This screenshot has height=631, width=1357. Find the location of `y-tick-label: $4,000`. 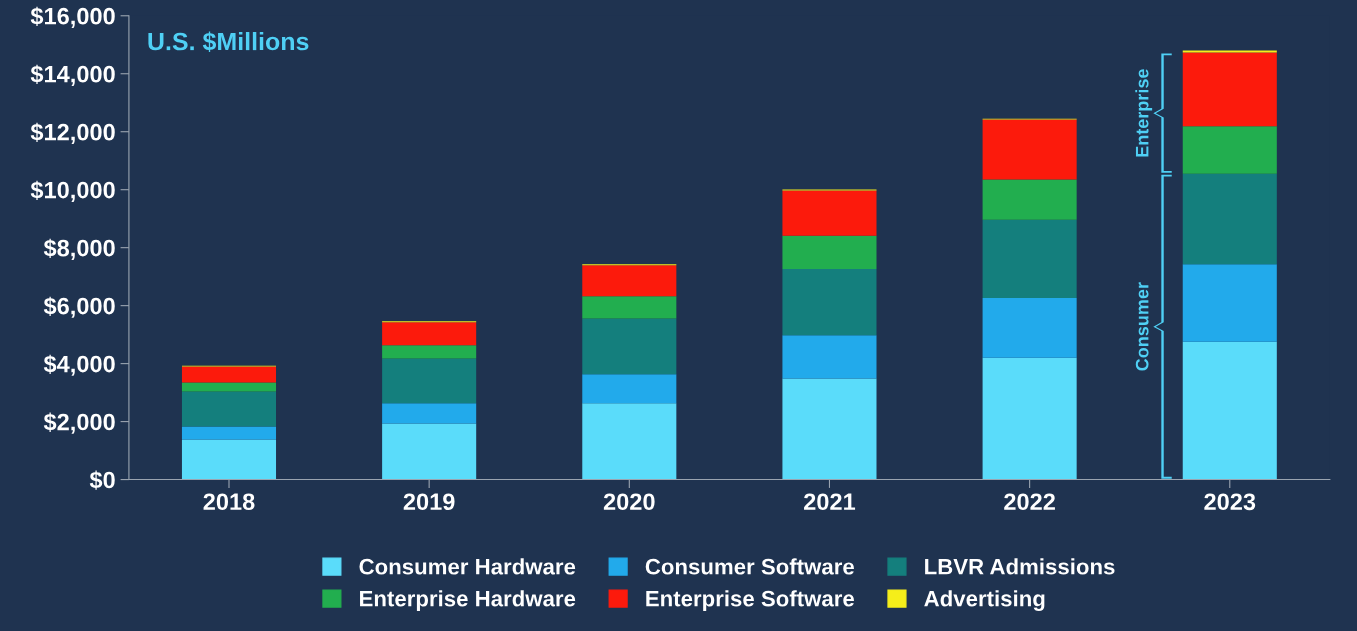

y-tick-label: $4,000 is located at coordinates (79, 365).